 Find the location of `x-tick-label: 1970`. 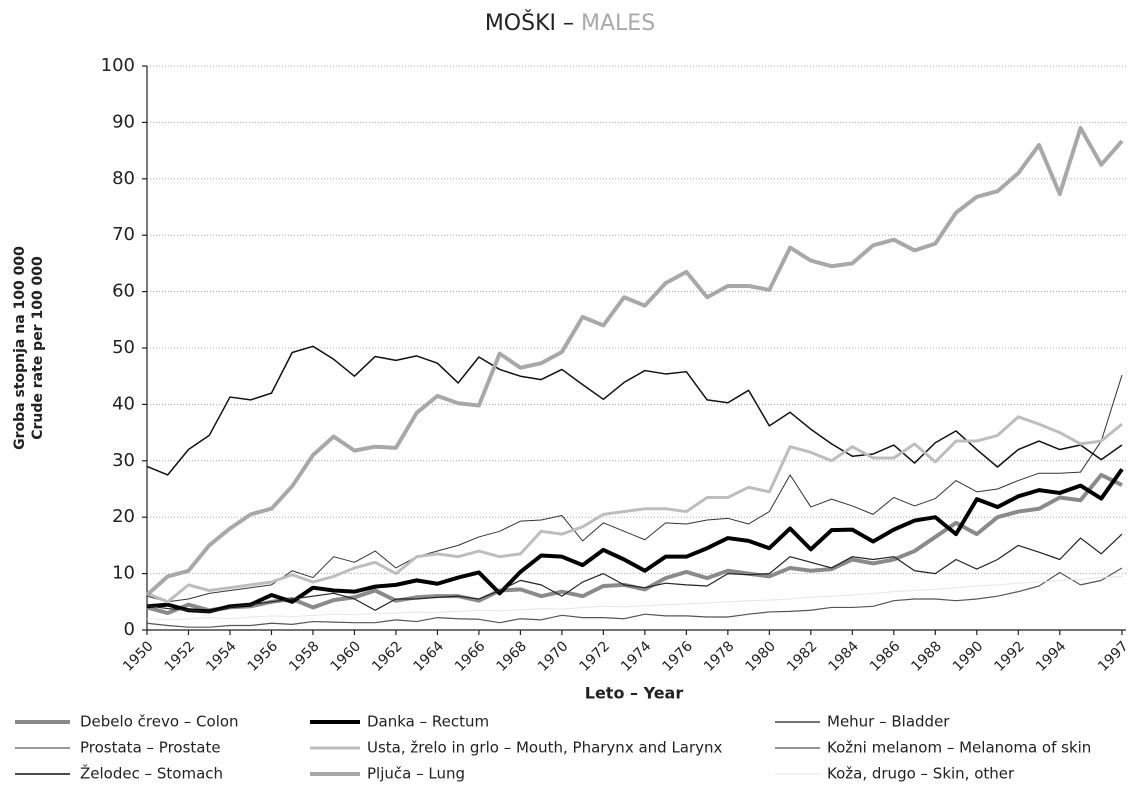

x-tick-label: 1970 is located at coordinates (553, 656).